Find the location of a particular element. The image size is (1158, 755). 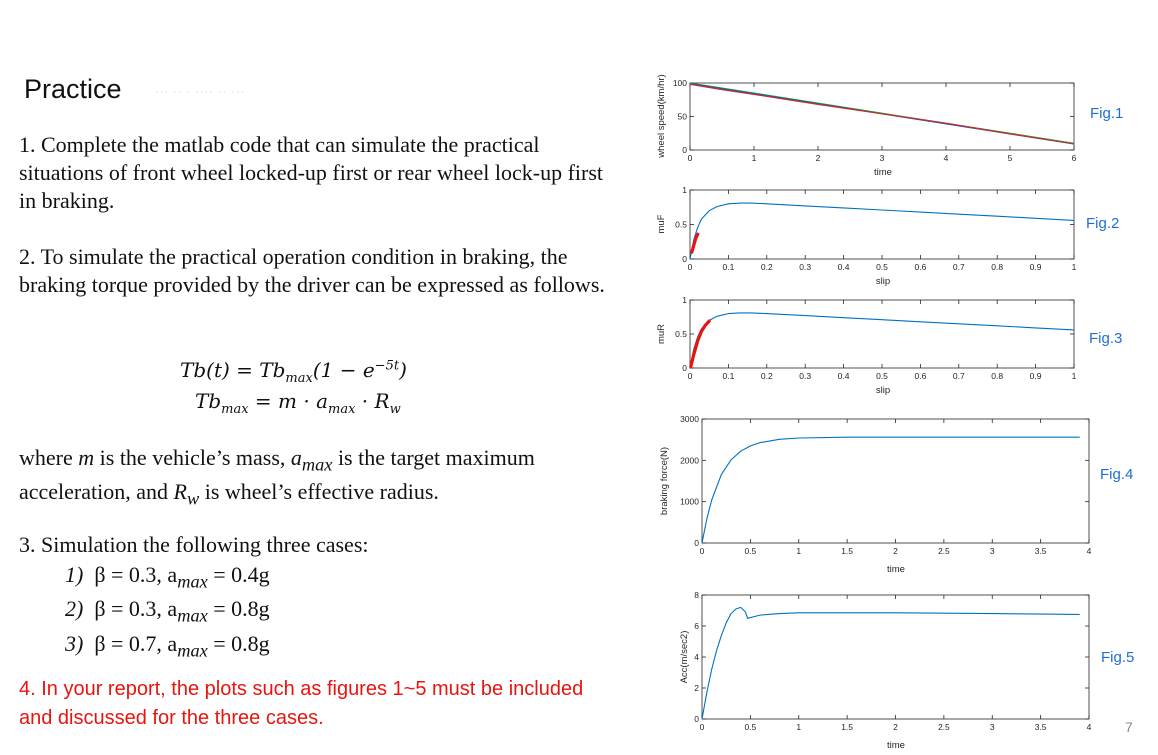

case-2: 2) β = 0.3, amax = 0.8g is located at coordinates (167, 612).